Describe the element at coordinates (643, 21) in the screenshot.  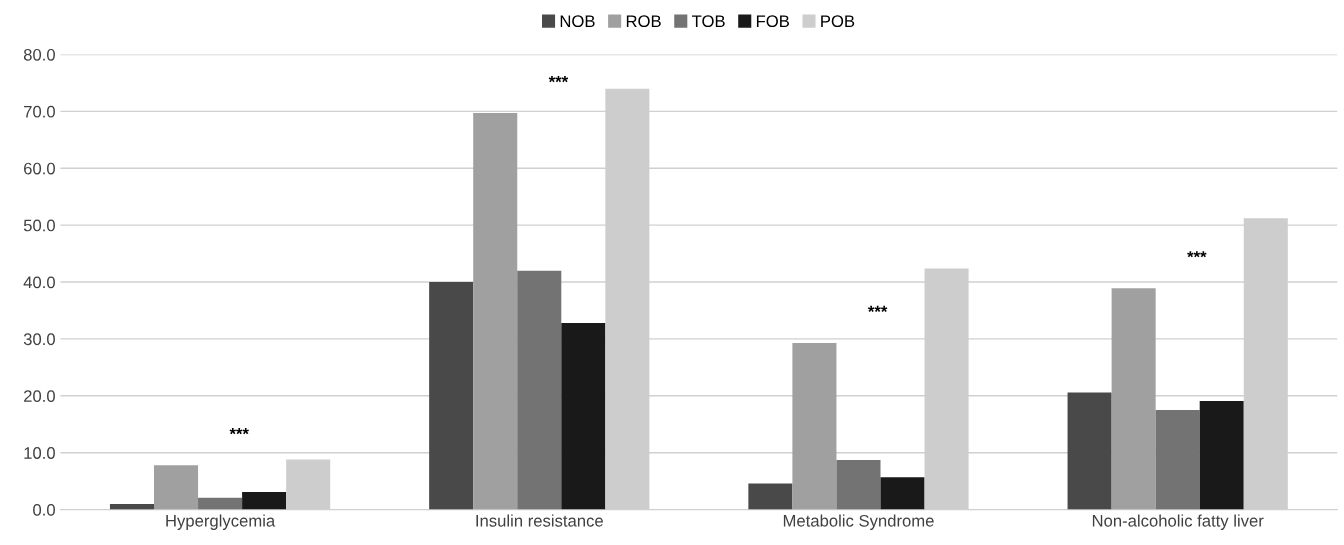
I see `legend-label: ROB` at that location.